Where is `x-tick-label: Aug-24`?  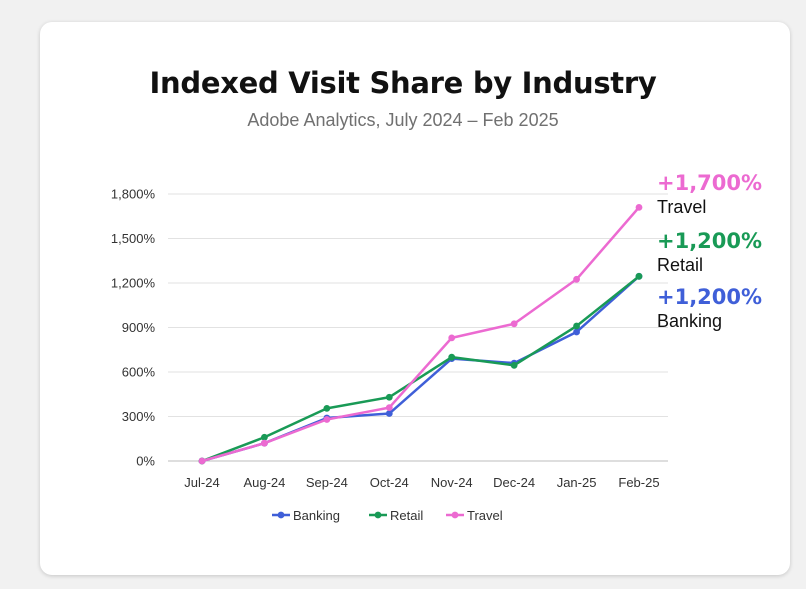
x-tick-label: Aug-24 is located at coordinates (264, 482).